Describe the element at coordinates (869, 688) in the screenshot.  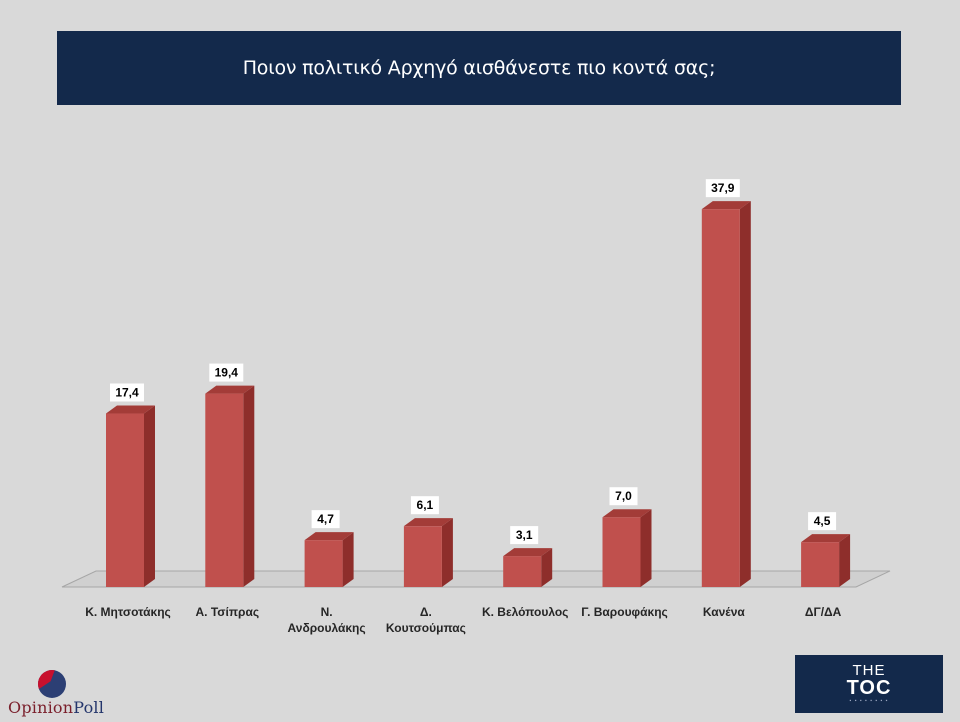
I see `the-toc-main: TOC` at that location.